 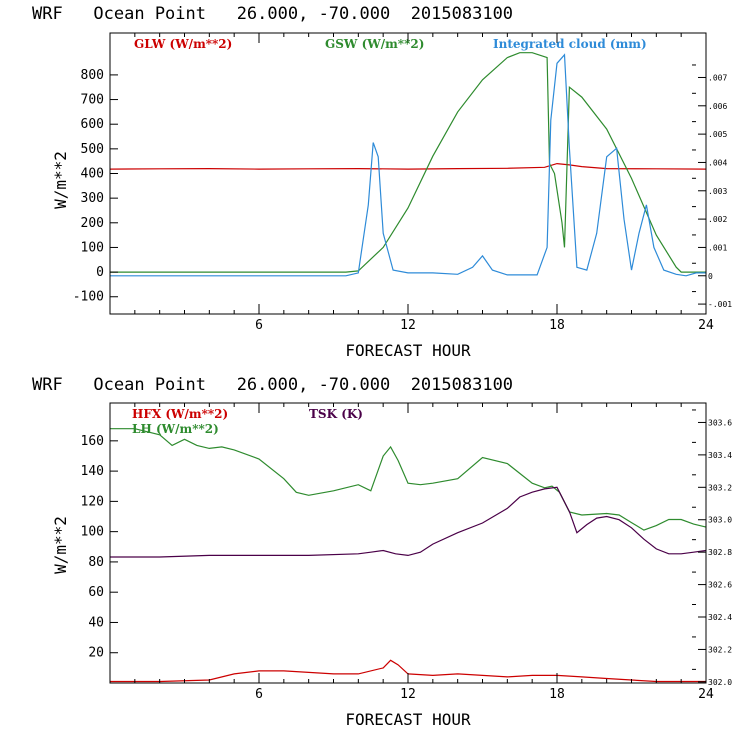 I want to click on legend-gsw: GSW (W/m**2), so click(x=374, y=44).